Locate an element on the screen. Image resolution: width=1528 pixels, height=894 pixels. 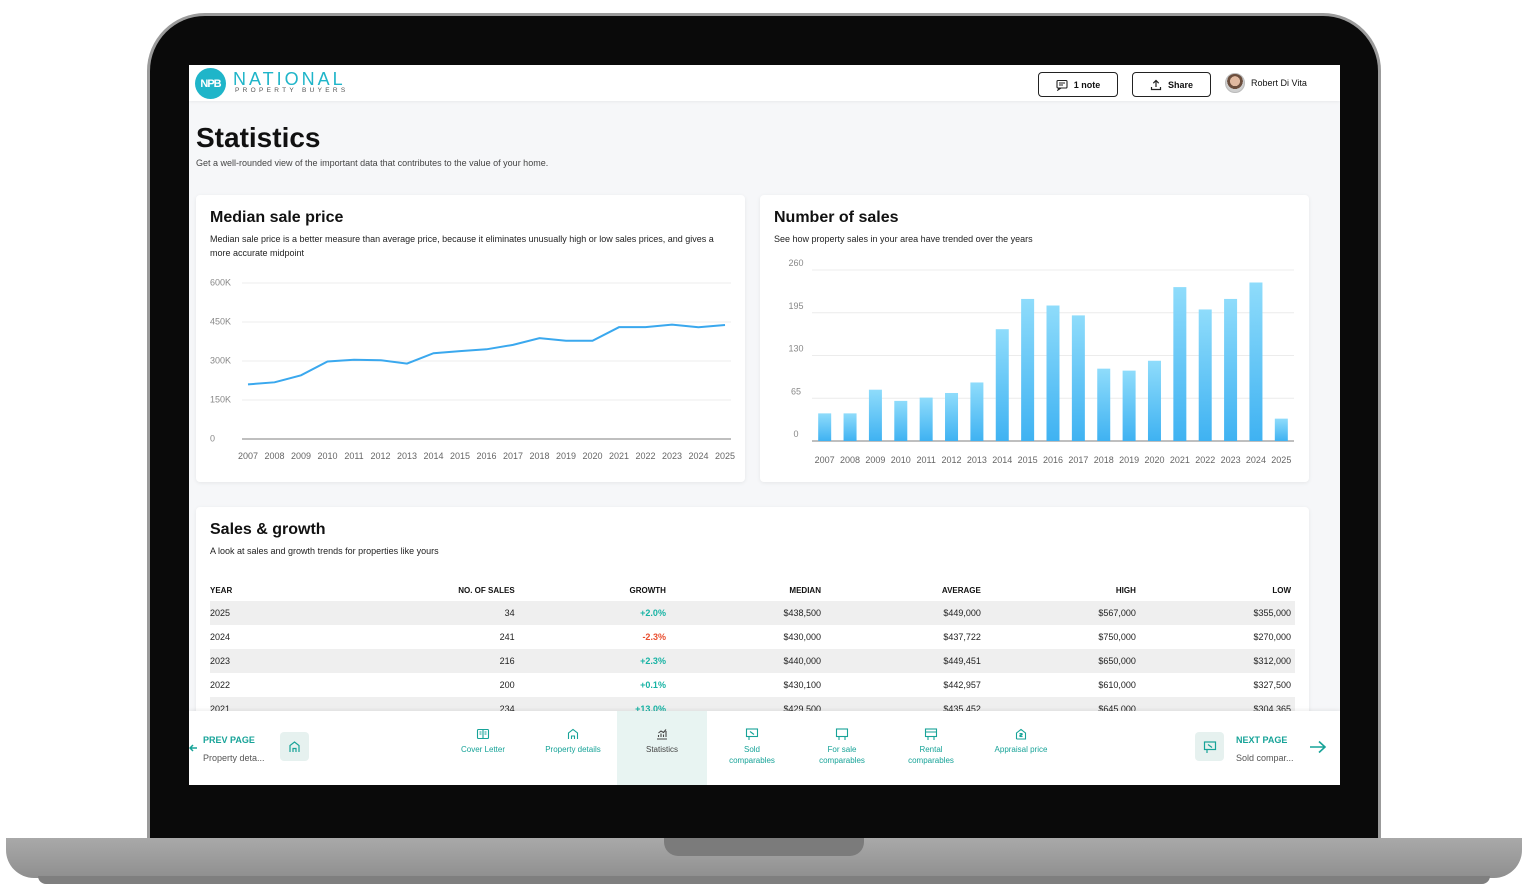
notes-button: 1 note is located at coordinates (1078, 84).